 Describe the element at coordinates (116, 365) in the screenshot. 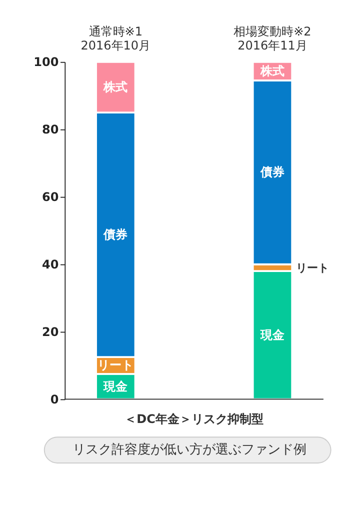

I see `series-label: リート` at that location.